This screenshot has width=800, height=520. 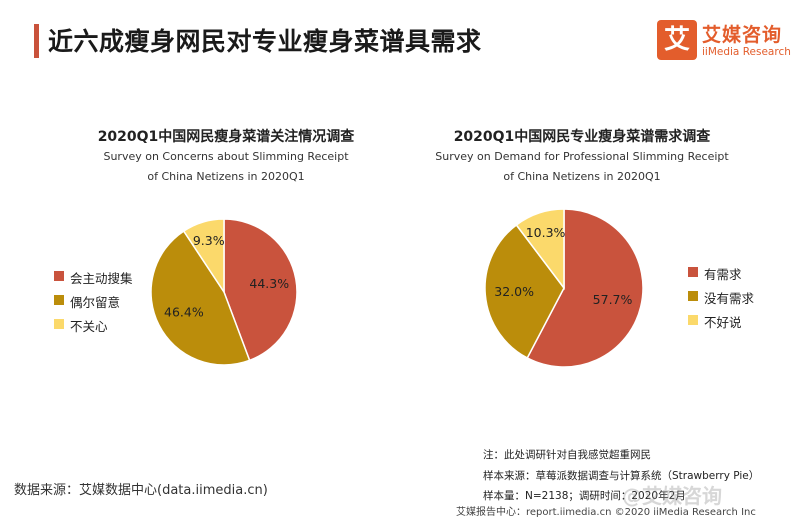 I want to click on logo-name-cn: 艾媒咨询, so click(x=742, y=35).